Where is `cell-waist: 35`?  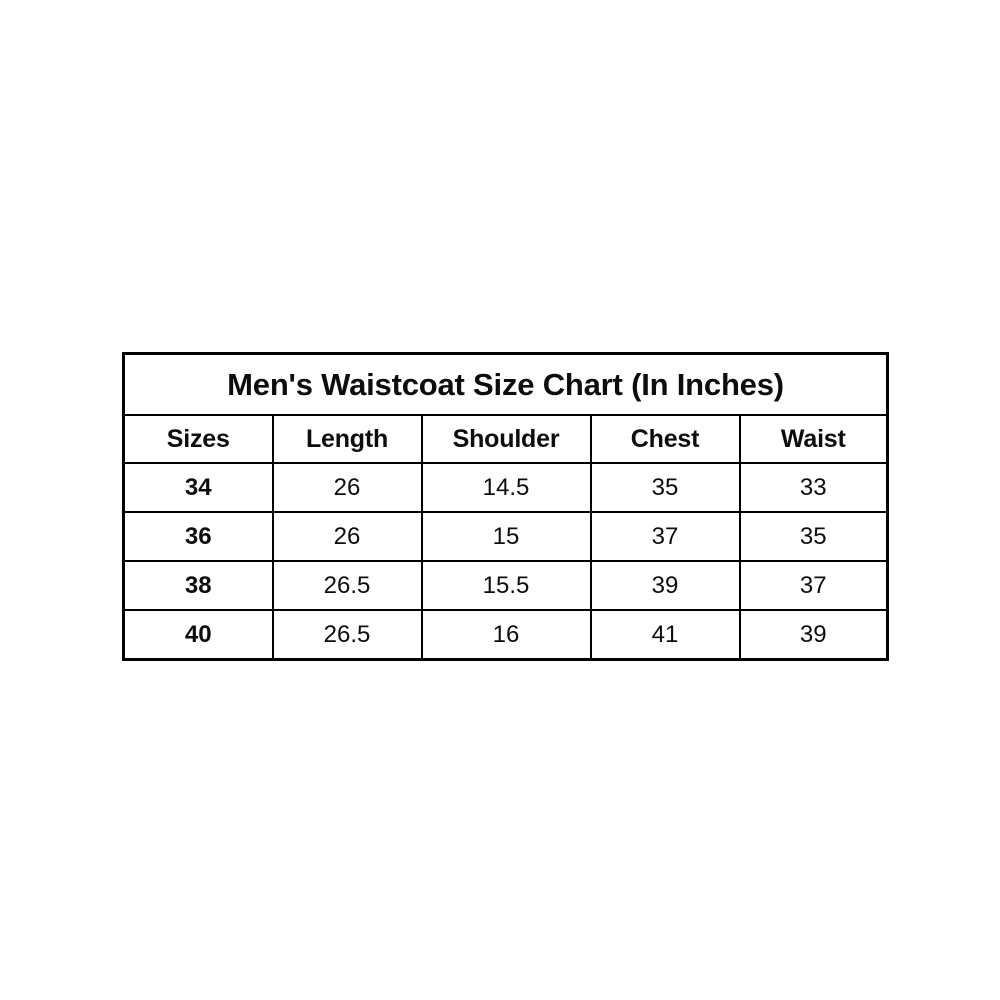 cell-waist: 35 is located at coordinates (813, 536).